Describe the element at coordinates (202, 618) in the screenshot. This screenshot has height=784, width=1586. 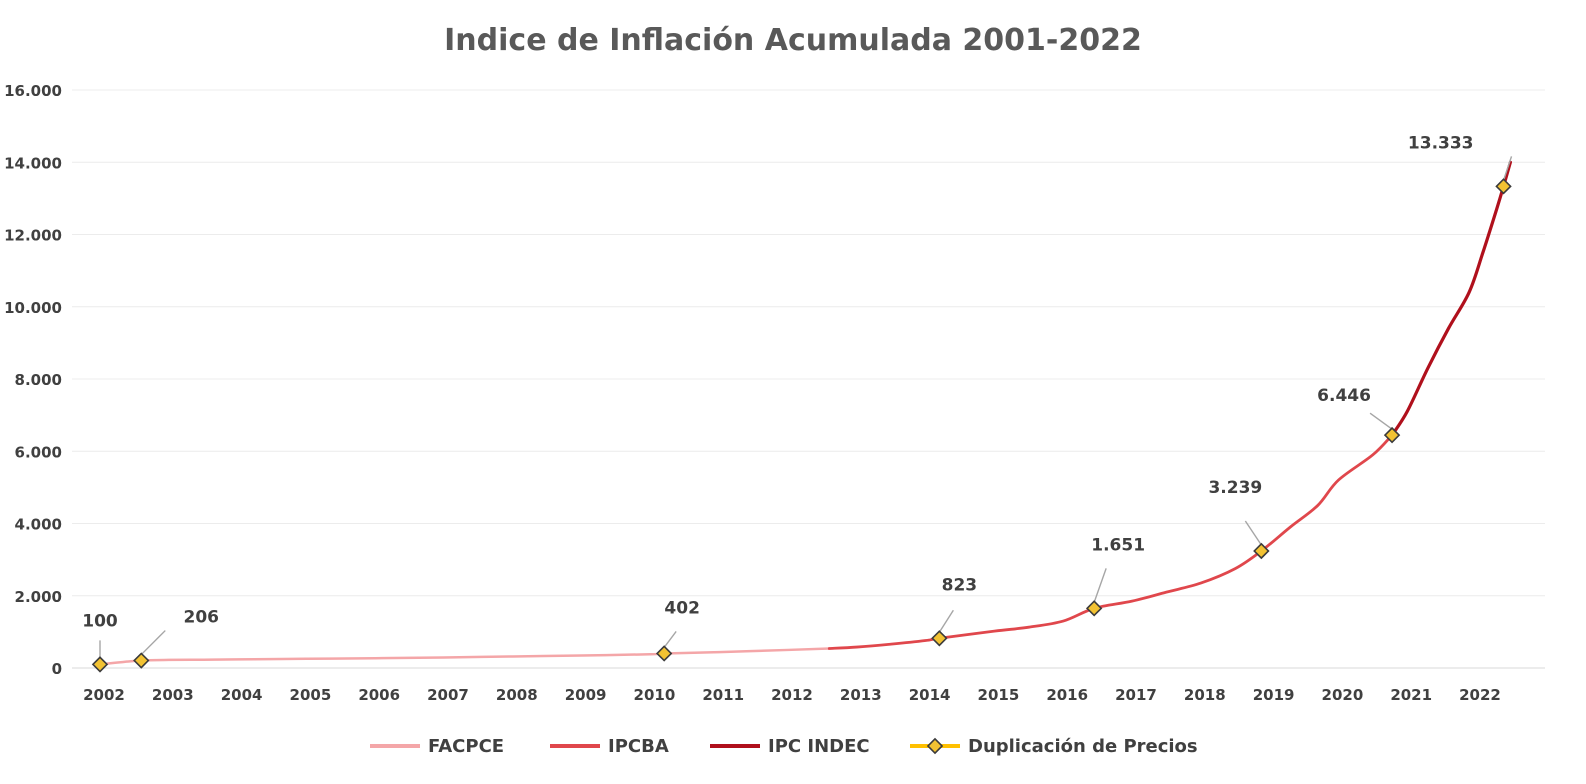
I see `annotation-label: 206` at that location.